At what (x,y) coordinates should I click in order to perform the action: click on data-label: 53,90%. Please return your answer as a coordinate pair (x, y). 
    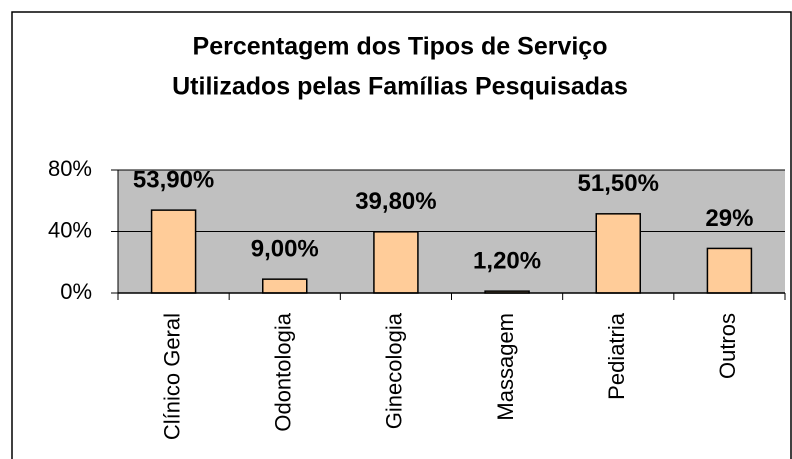
    Looking at the image, I should click on (173, 179).